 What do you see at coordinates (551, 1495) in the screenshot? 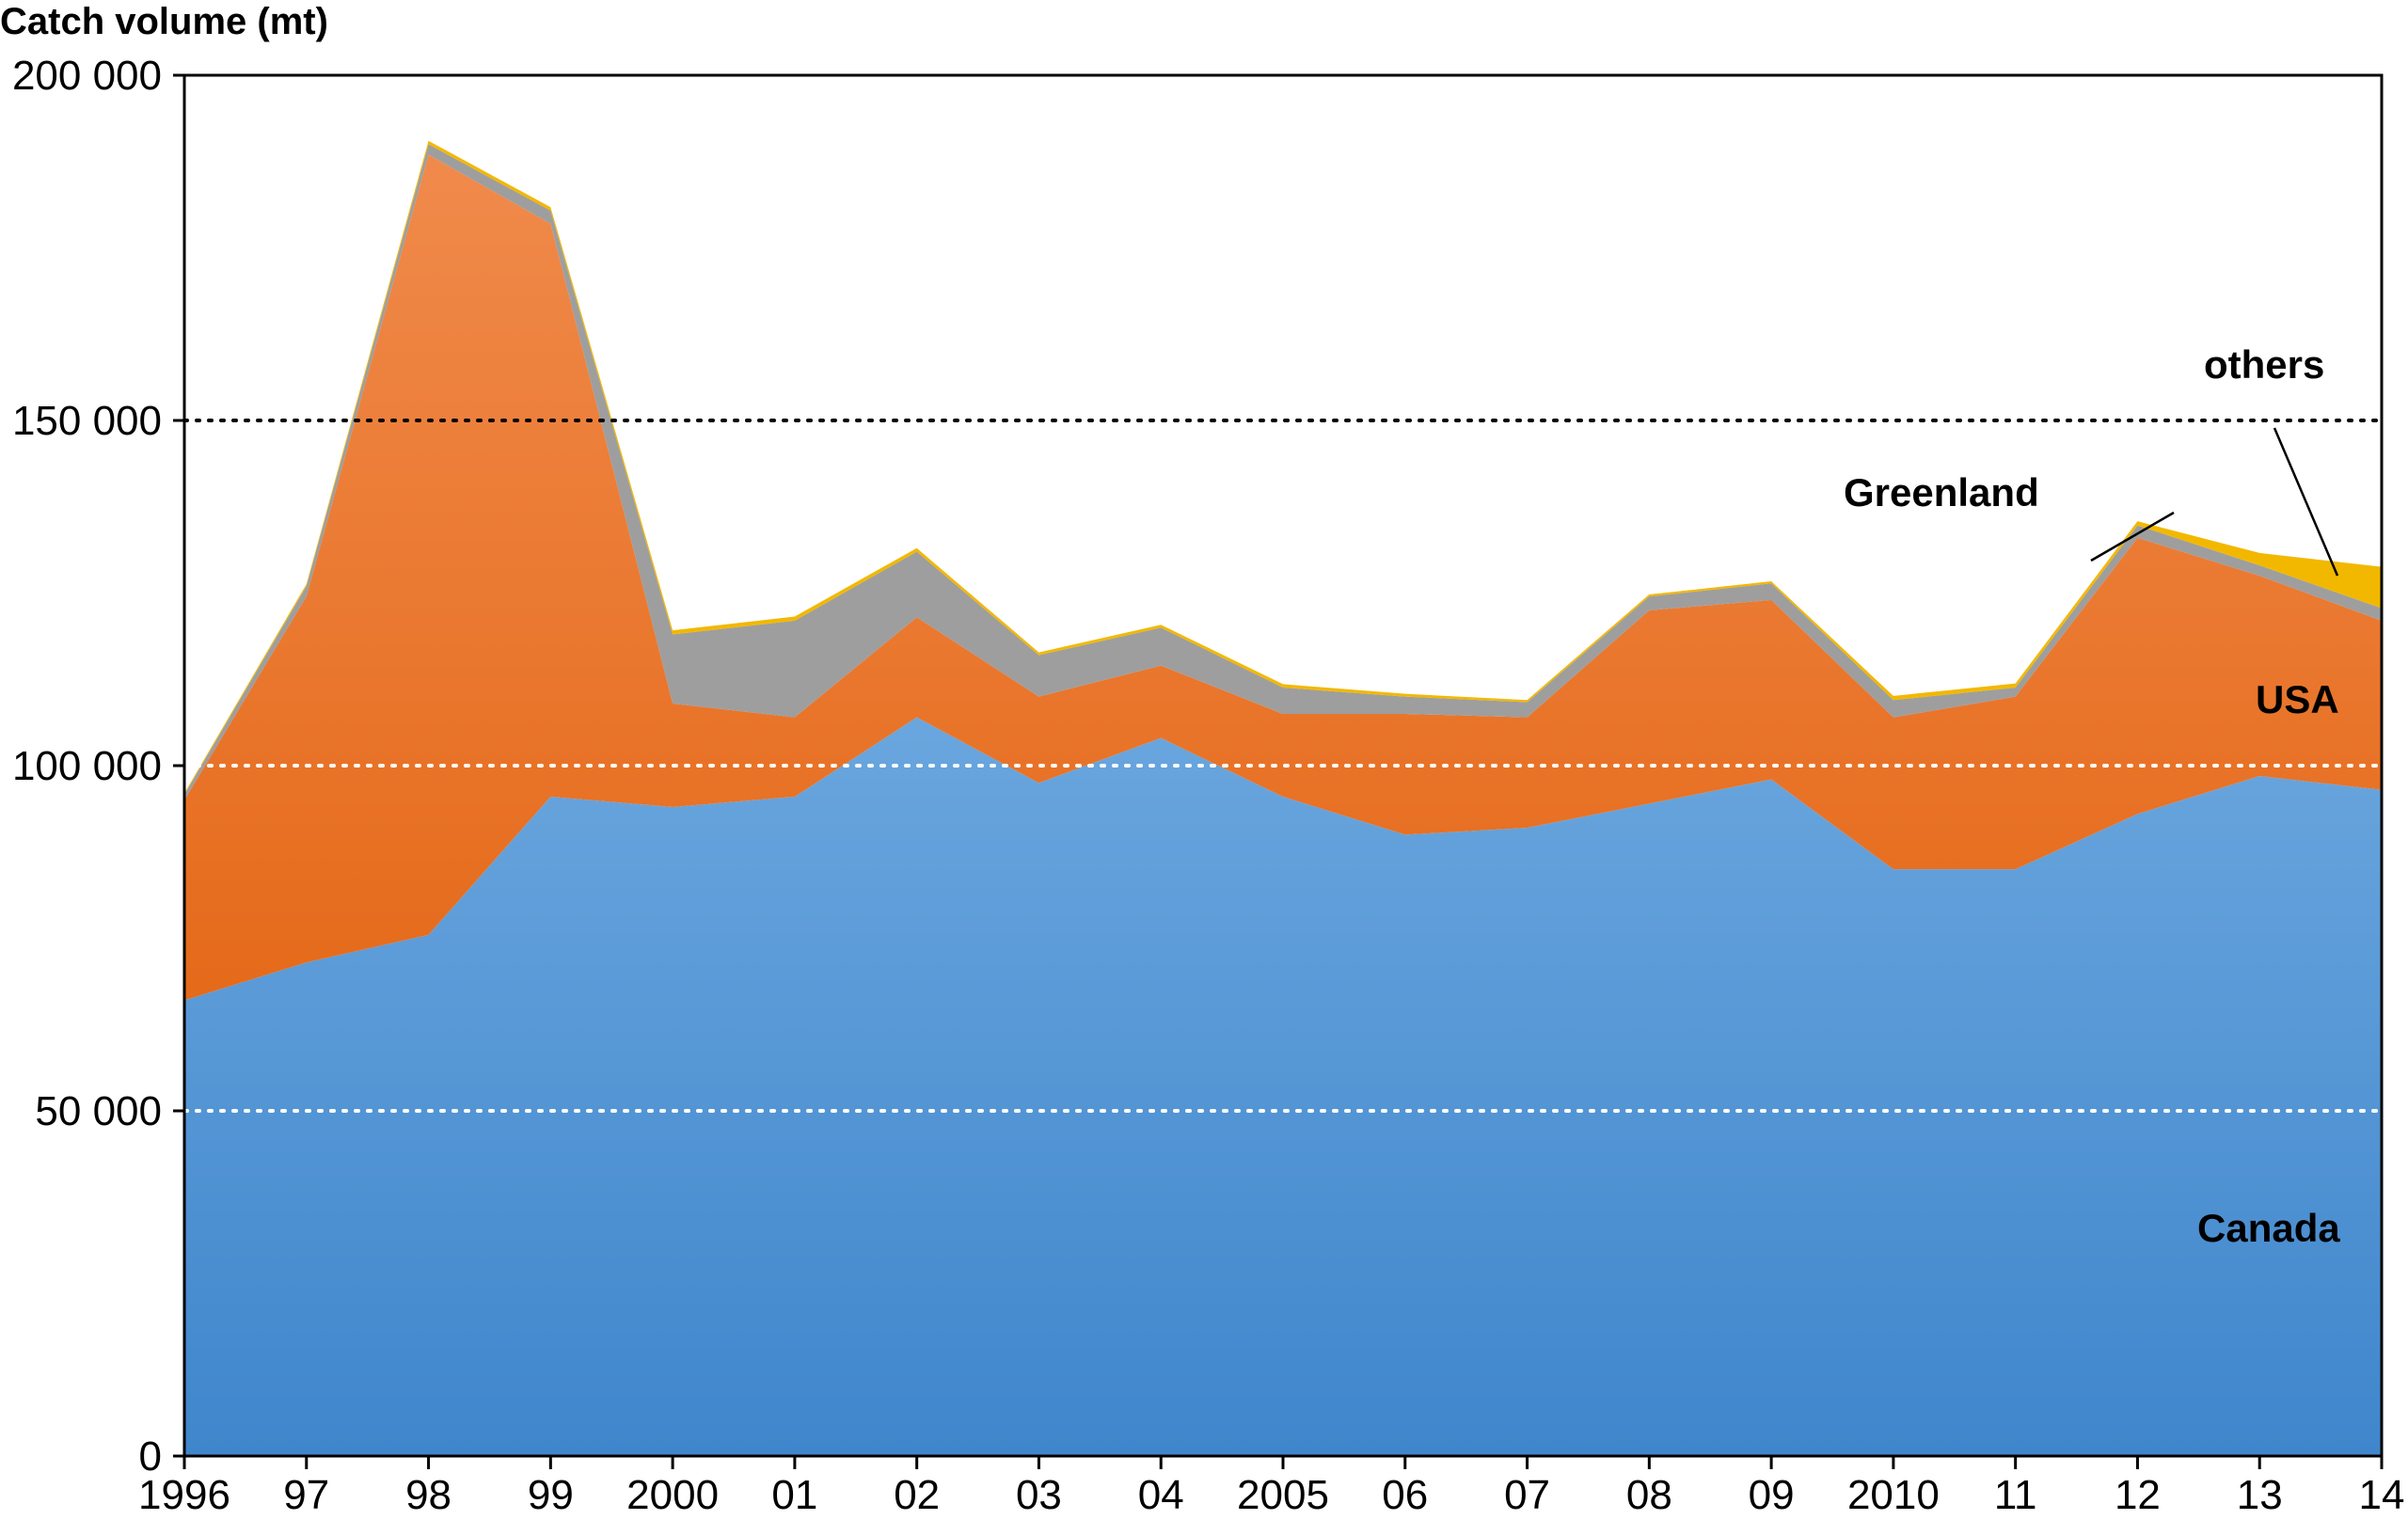
I see `x-tick-label: 99` at bounding box center [551, 1495].